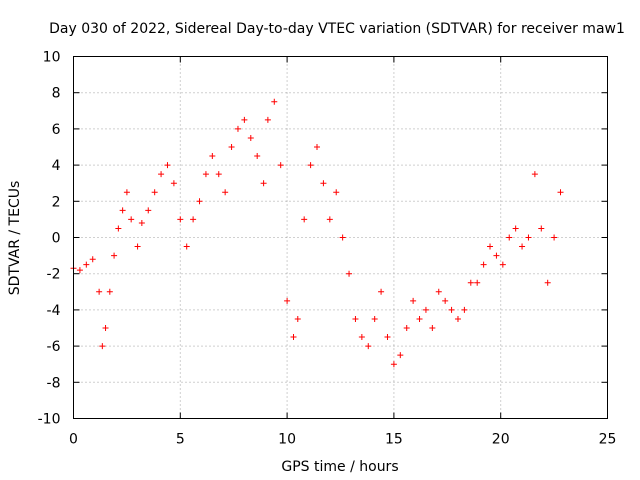 The image size is (640, 480). Describe the element at coordinates (56, 166) in the screenshot. I see `y-tick-label: 4` at that location.